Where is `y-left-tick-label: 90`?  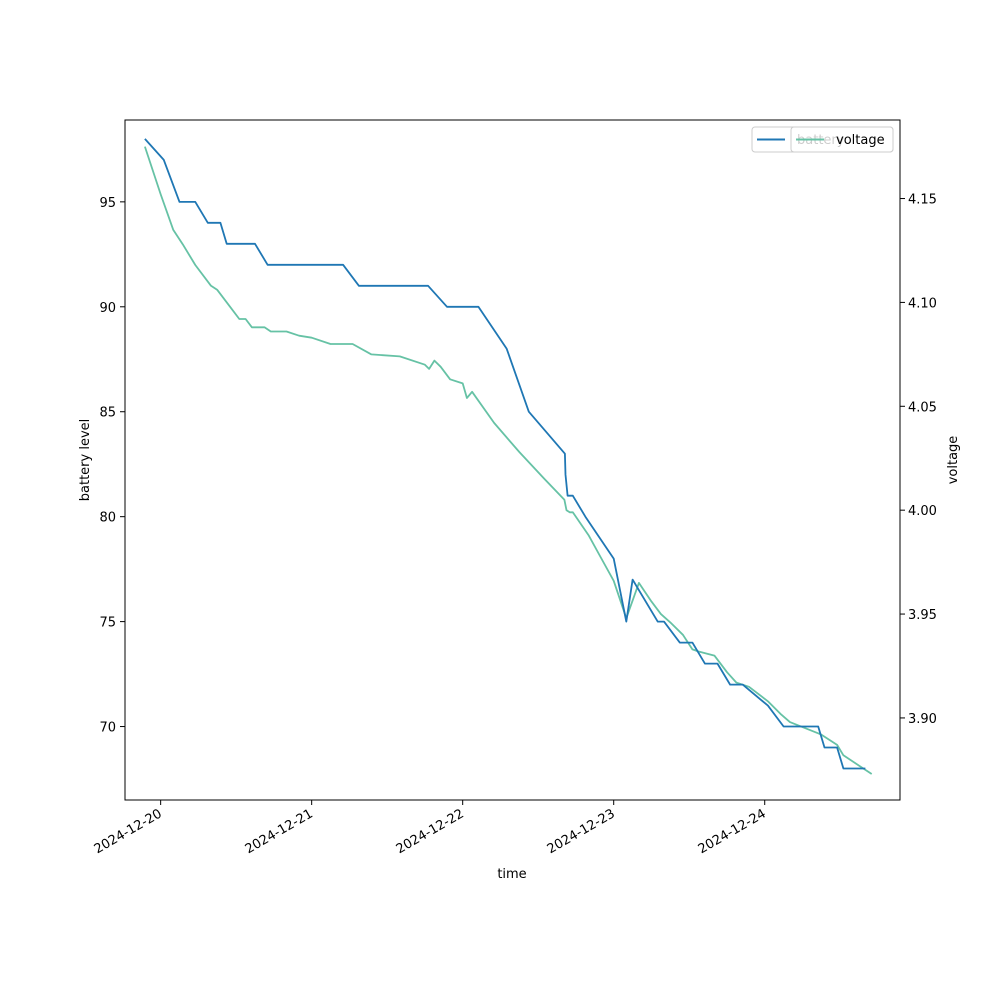
y-left-tick-label: 90 is located at coordinates (107, 308).